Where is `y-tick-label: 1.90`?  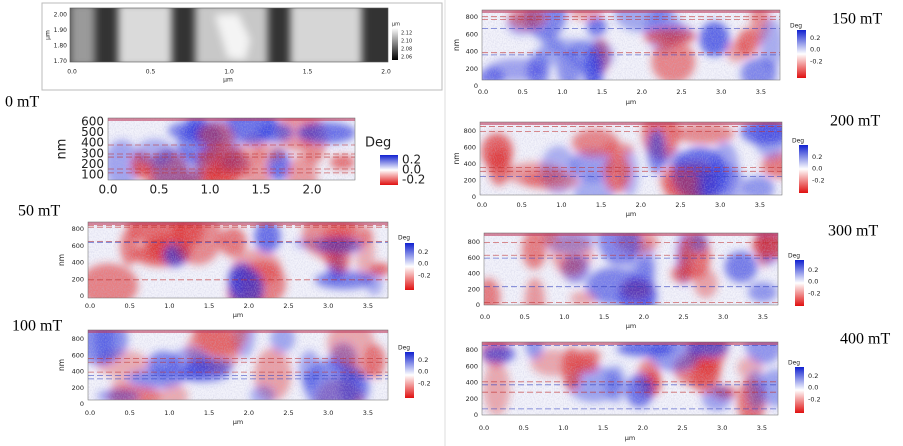 y-tick-label: 1.90 is located at coordinates (61, 30).